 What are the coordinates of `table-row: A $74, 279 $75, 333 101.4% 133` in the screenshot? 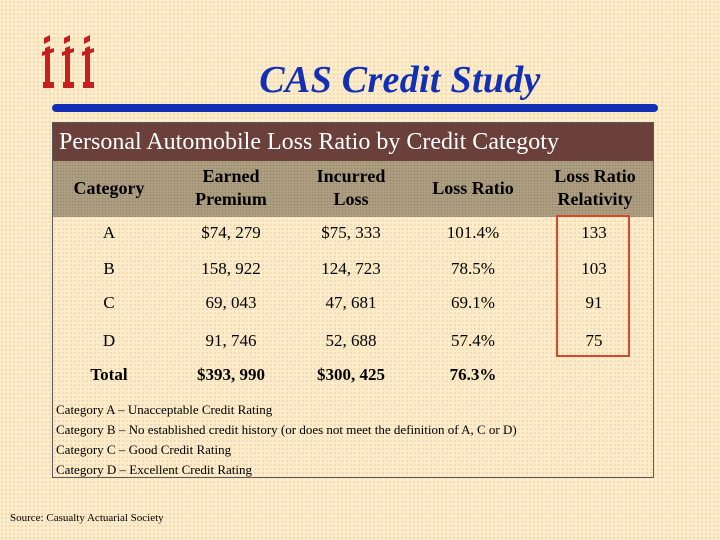 It's located at (353, 234).